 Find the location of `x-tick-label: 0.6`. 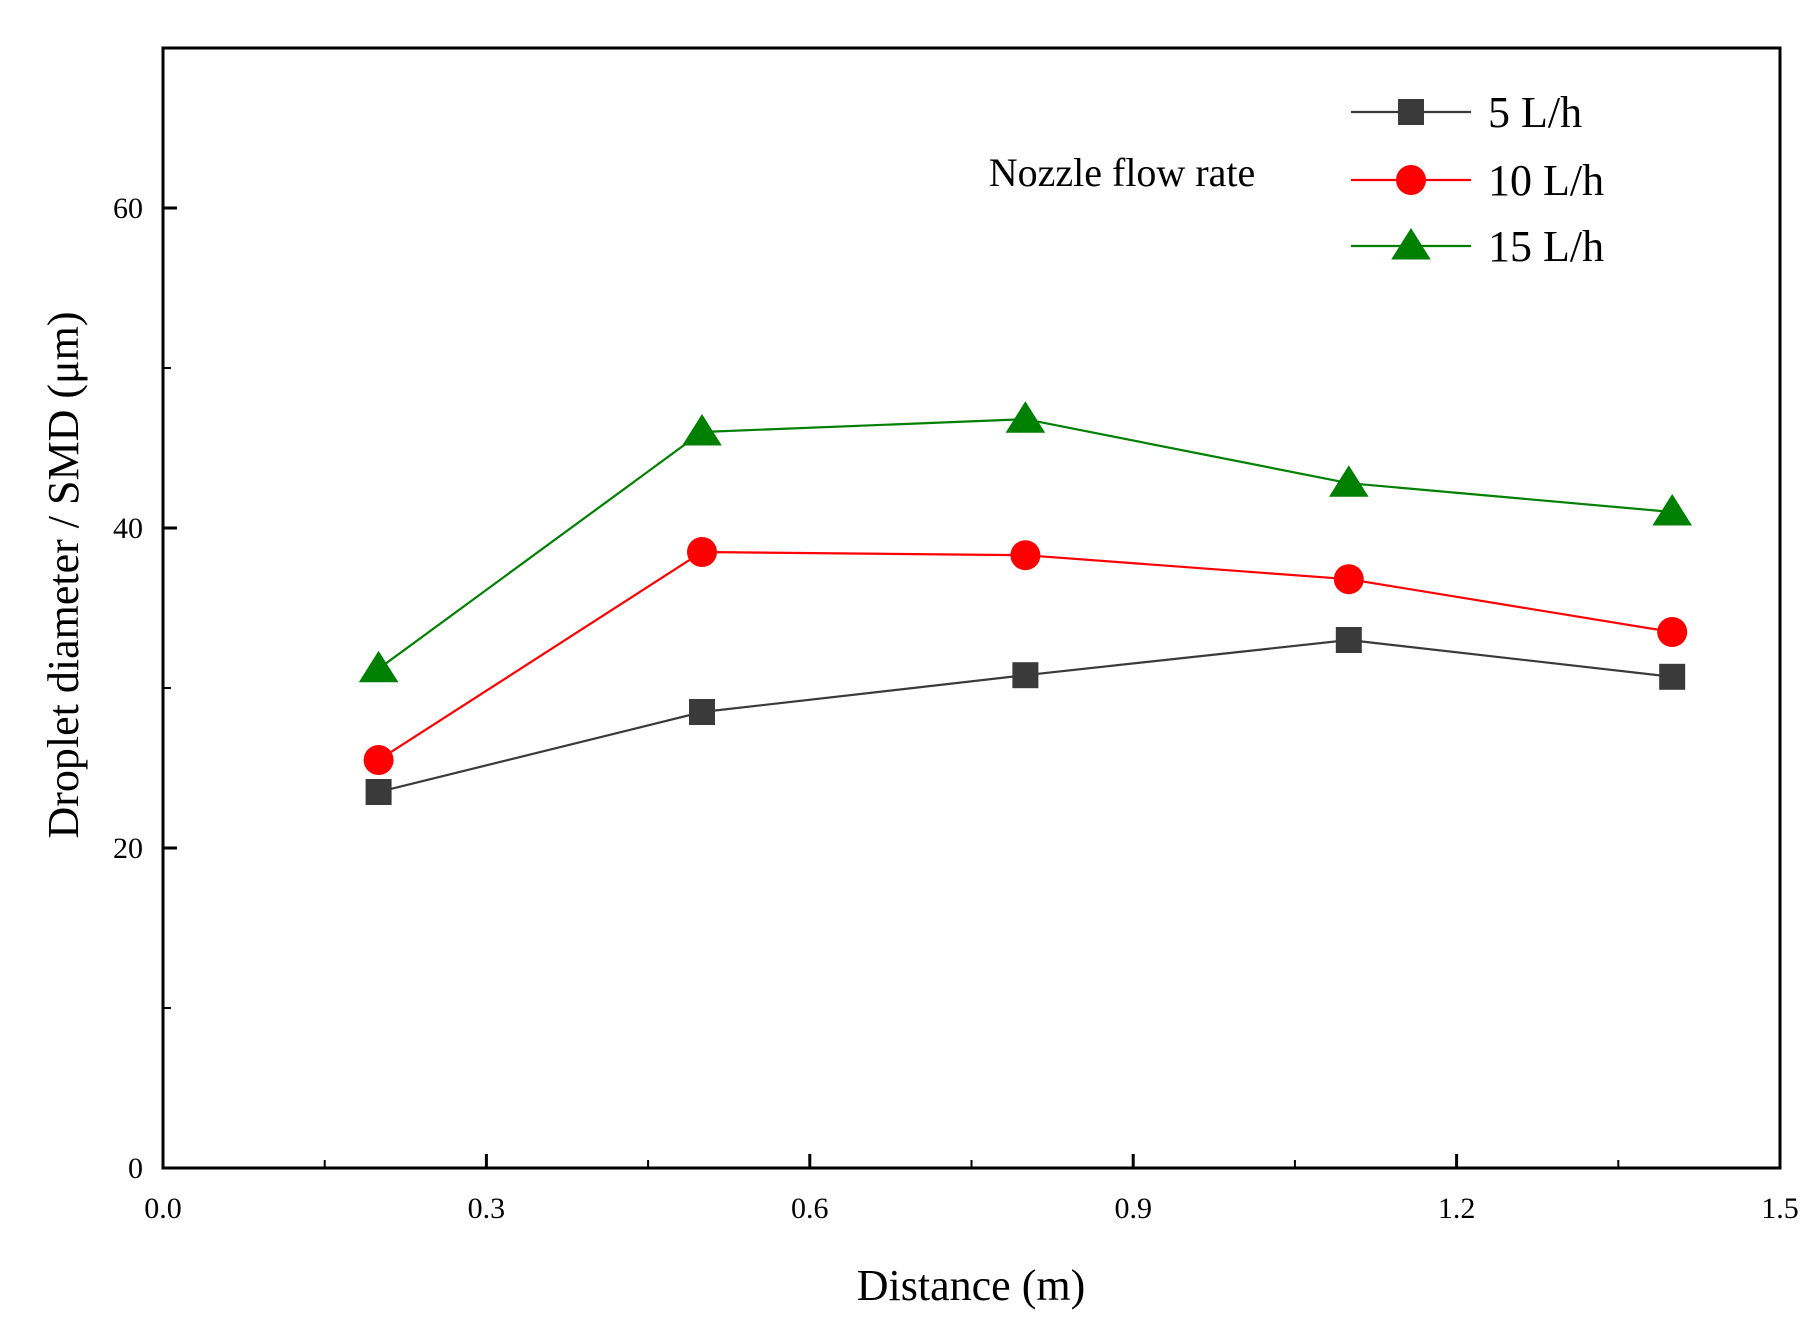

x-tick-label: 0.6 is located at coordinates (810, 1208).